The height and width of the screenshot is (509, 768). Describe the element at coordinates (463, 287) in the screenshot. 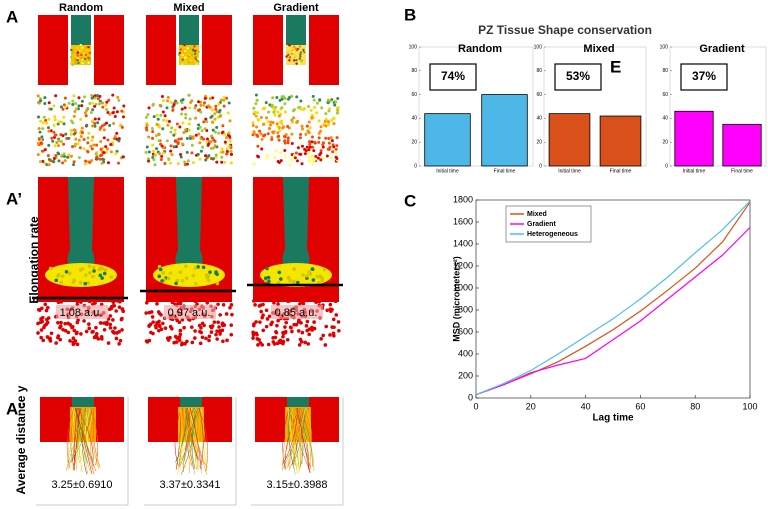

I see `y-tick-label: 1000` at that location.